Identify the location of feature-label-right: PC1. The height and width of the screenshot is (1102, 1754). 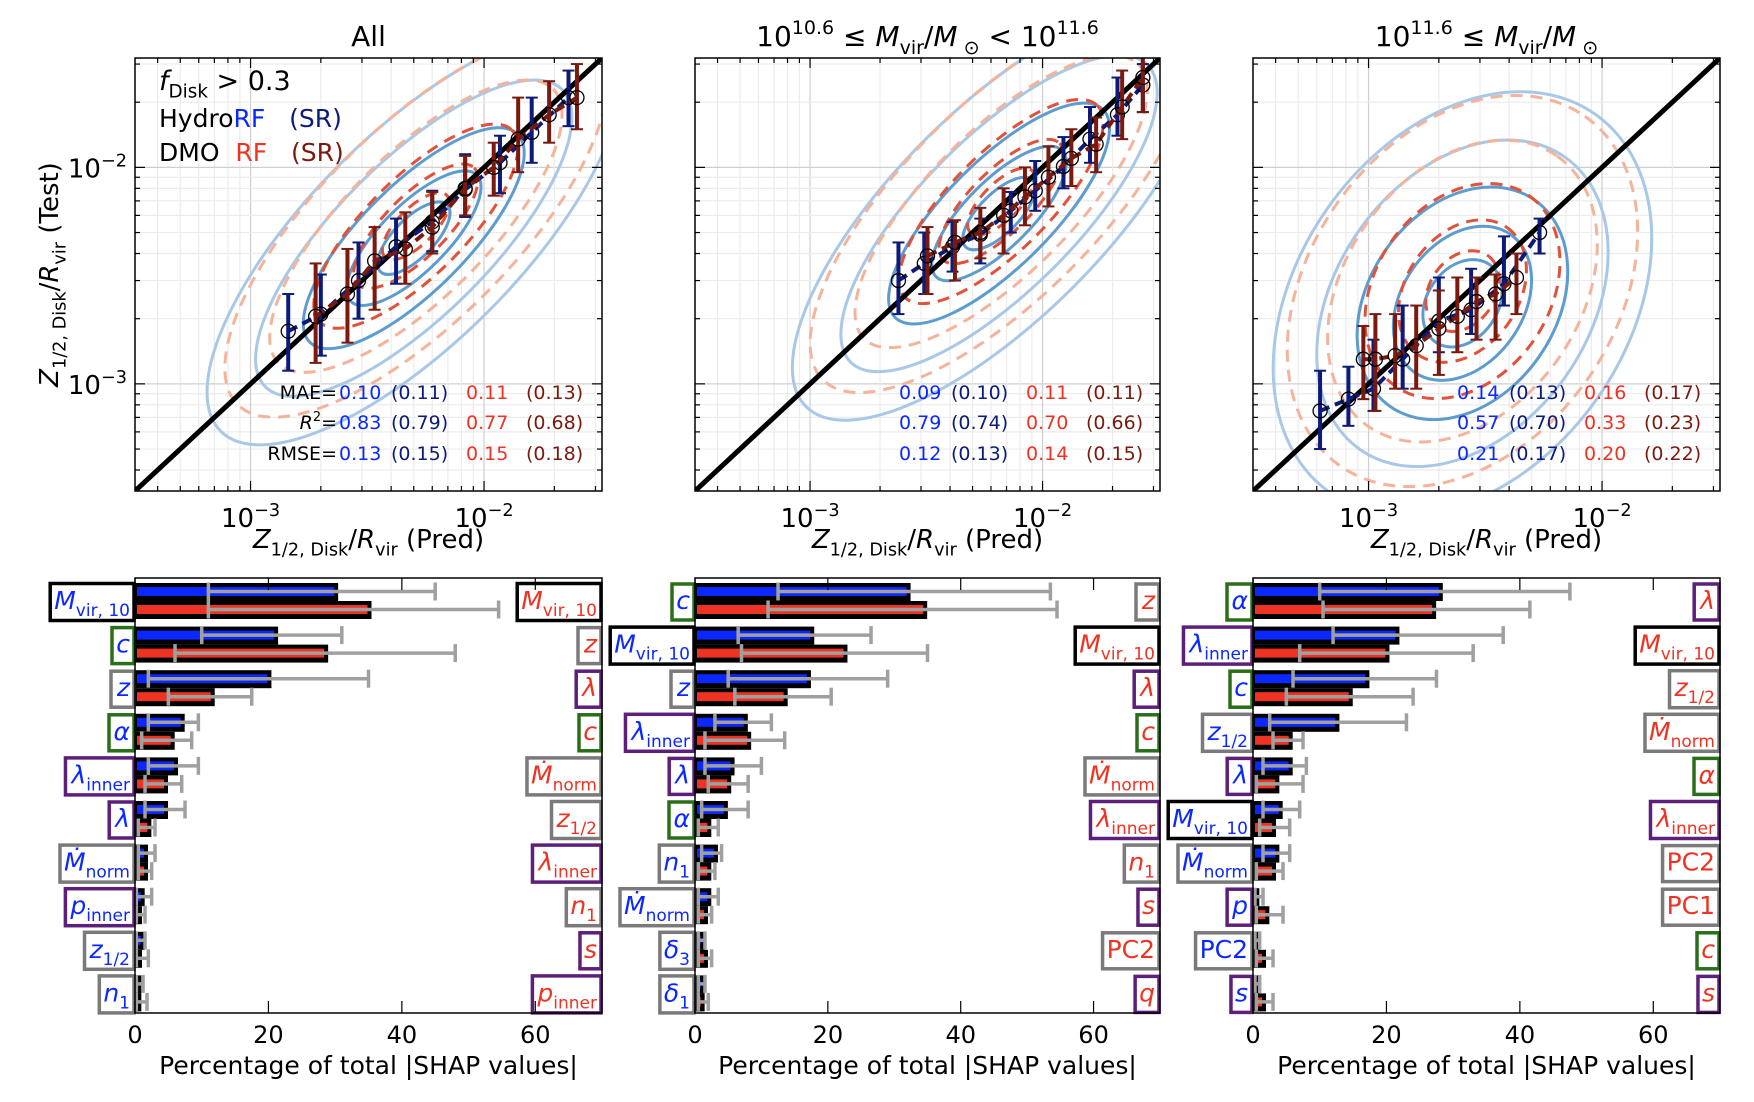
(1690, 907).